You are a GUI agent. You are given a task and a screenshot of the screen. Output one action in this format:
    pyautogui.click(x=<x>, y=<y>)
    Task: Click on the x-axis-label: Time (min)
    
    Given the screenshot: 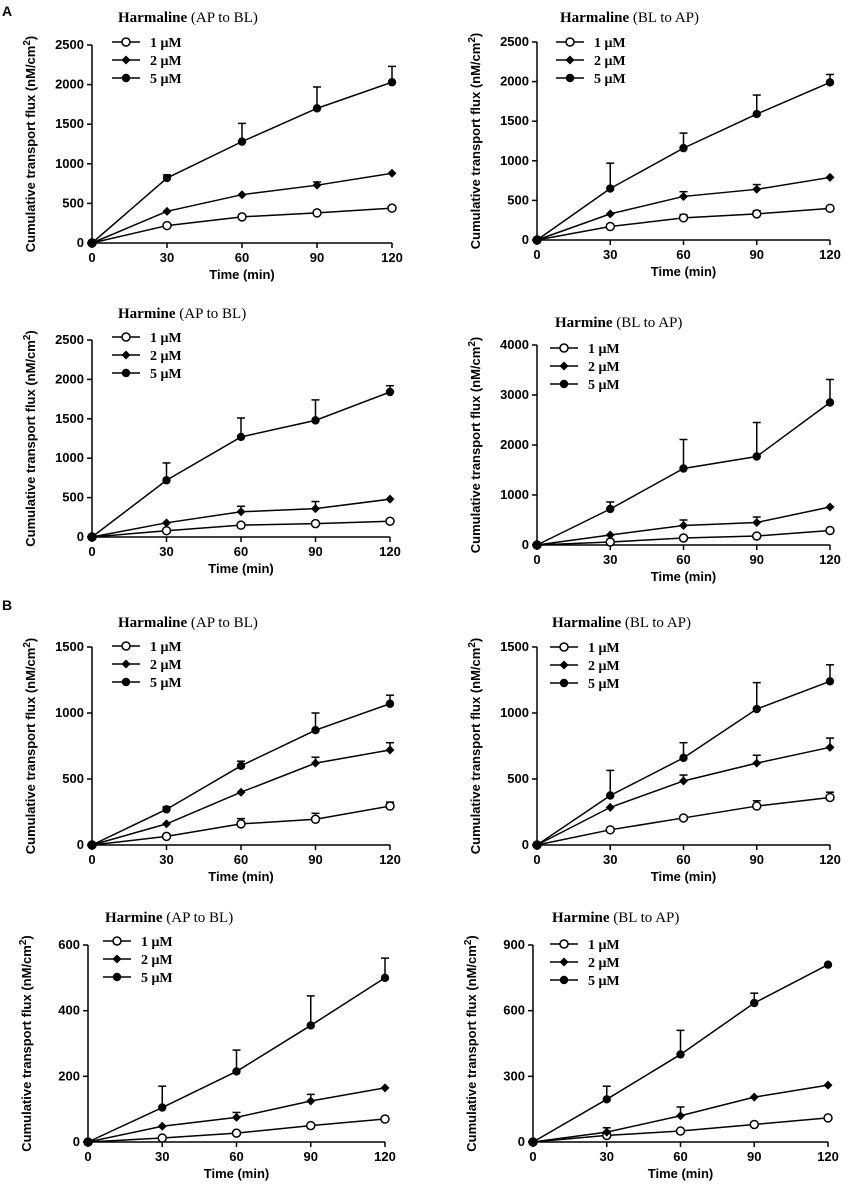 What is the action you would take?
    pyautogui.click(x=241, y=568)
    